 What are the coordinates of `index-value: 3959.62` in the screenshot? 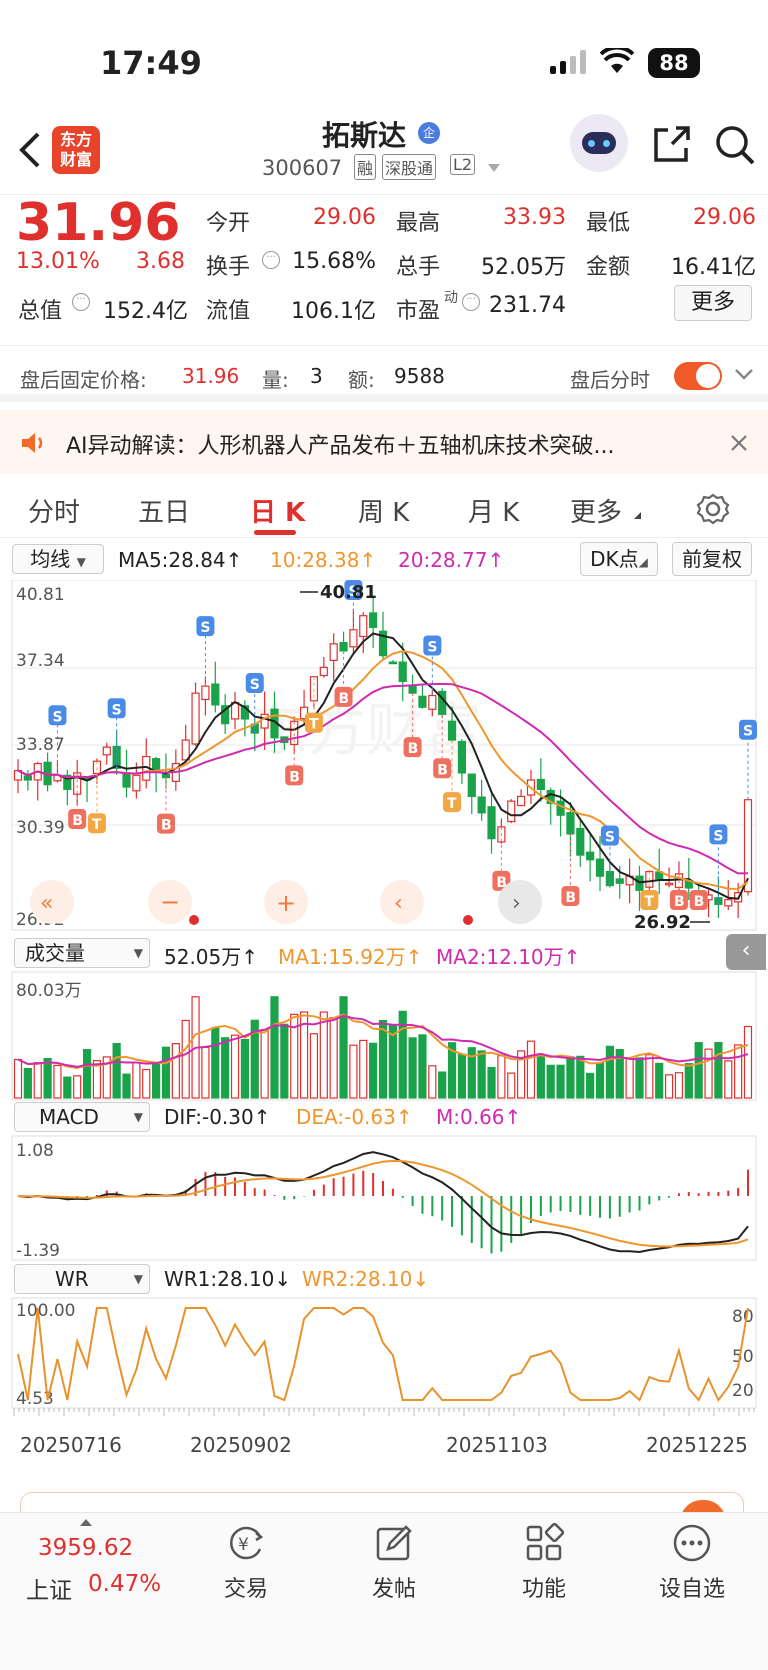 It's located at (86, 1548).